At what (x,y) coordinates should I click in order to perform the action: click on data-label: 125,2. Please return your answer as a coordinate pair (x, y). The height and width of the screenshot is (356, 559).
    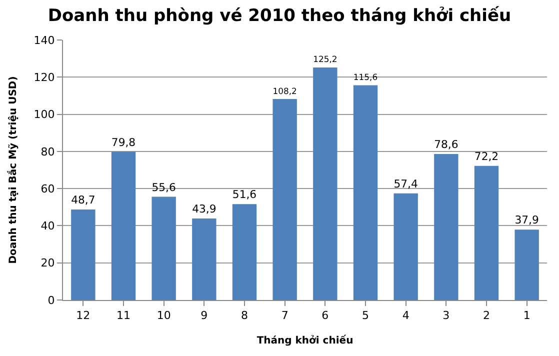
    Looking at the image, I should click on (325, 59).